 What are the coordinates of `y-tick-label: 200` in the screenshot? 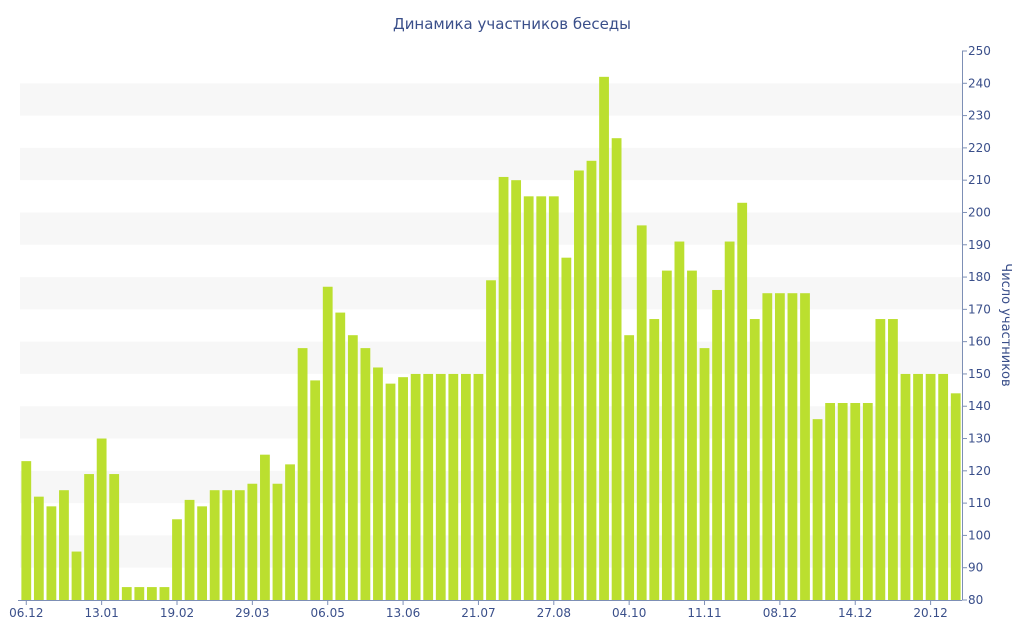 It's located at (979, 212).